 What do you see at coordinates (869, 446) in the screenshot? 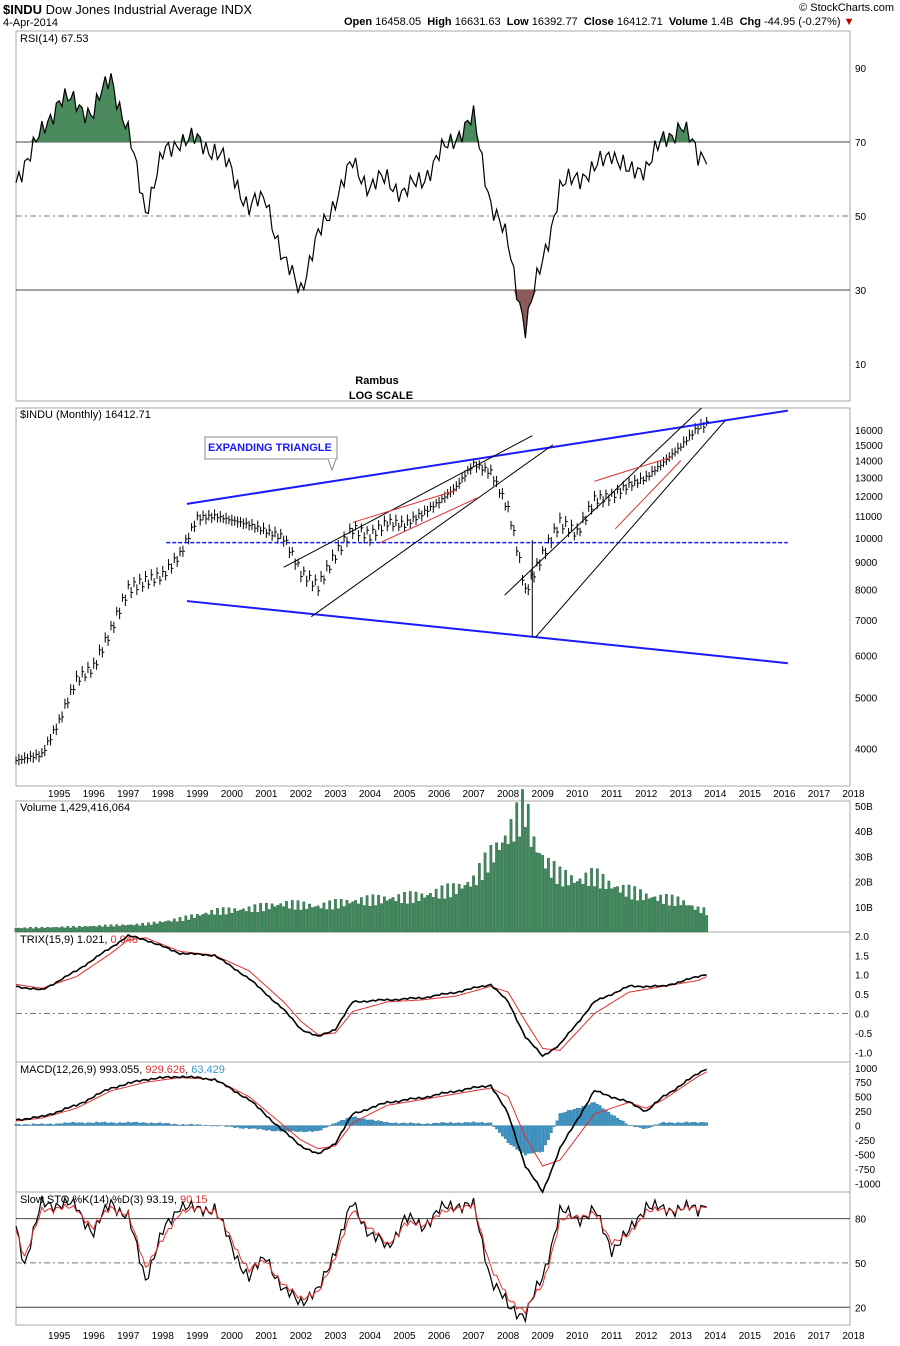
I see `price-tick-15000: 15000` at bounding box center [869, 446].